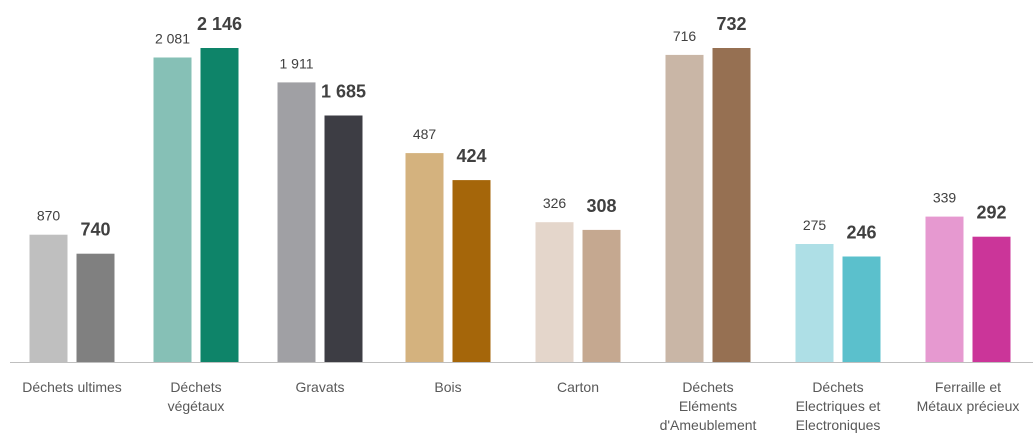  What do you see at coordinates (297, 63) in the screenshot?
I see `data-label-previous-1-3: 1 911` at bounding box center [297, 63].